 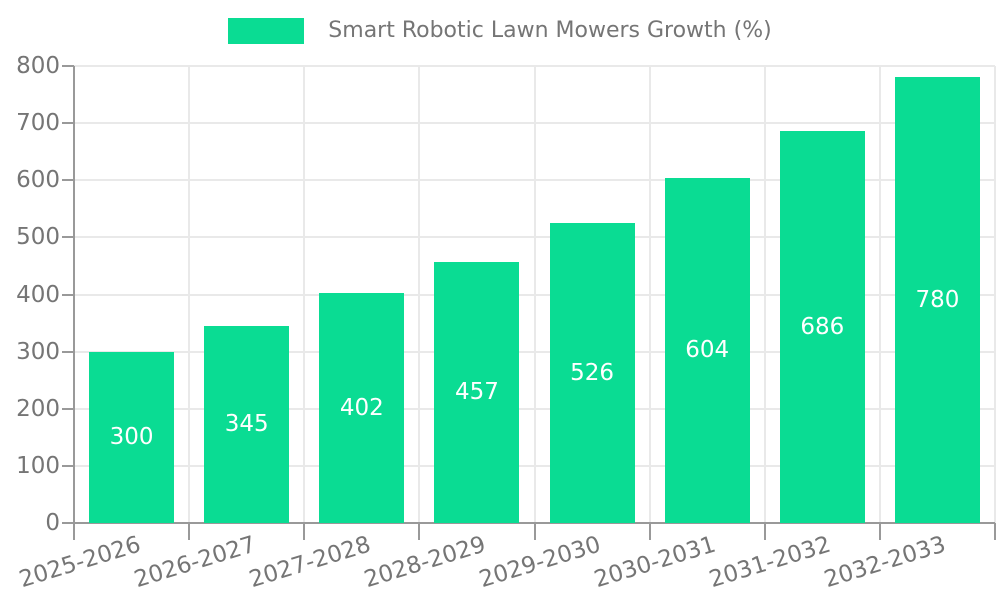 I want to click on bar-2029-2030: 526, so click(x=592, y=372).